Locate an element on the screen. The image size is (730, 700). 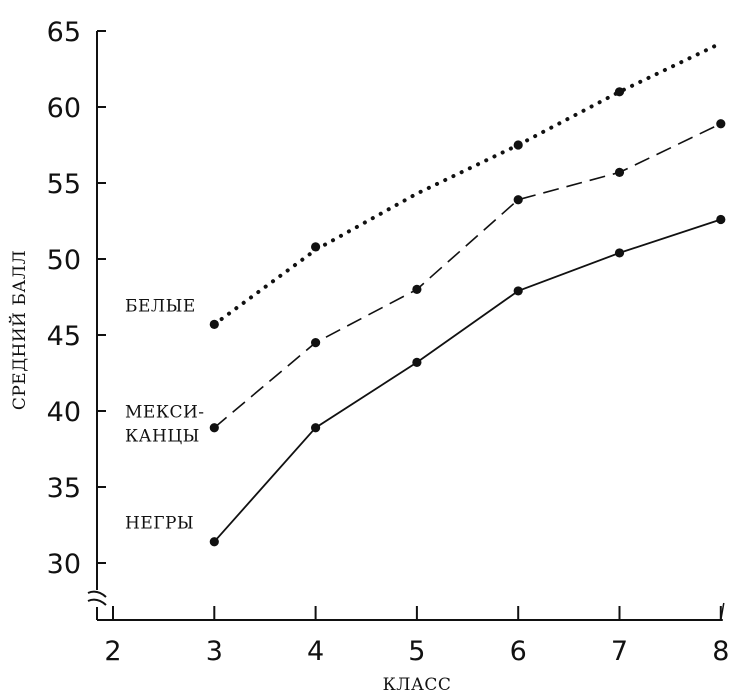
series-label-3: НЕГРЫ is located at coordinates (159, 524).